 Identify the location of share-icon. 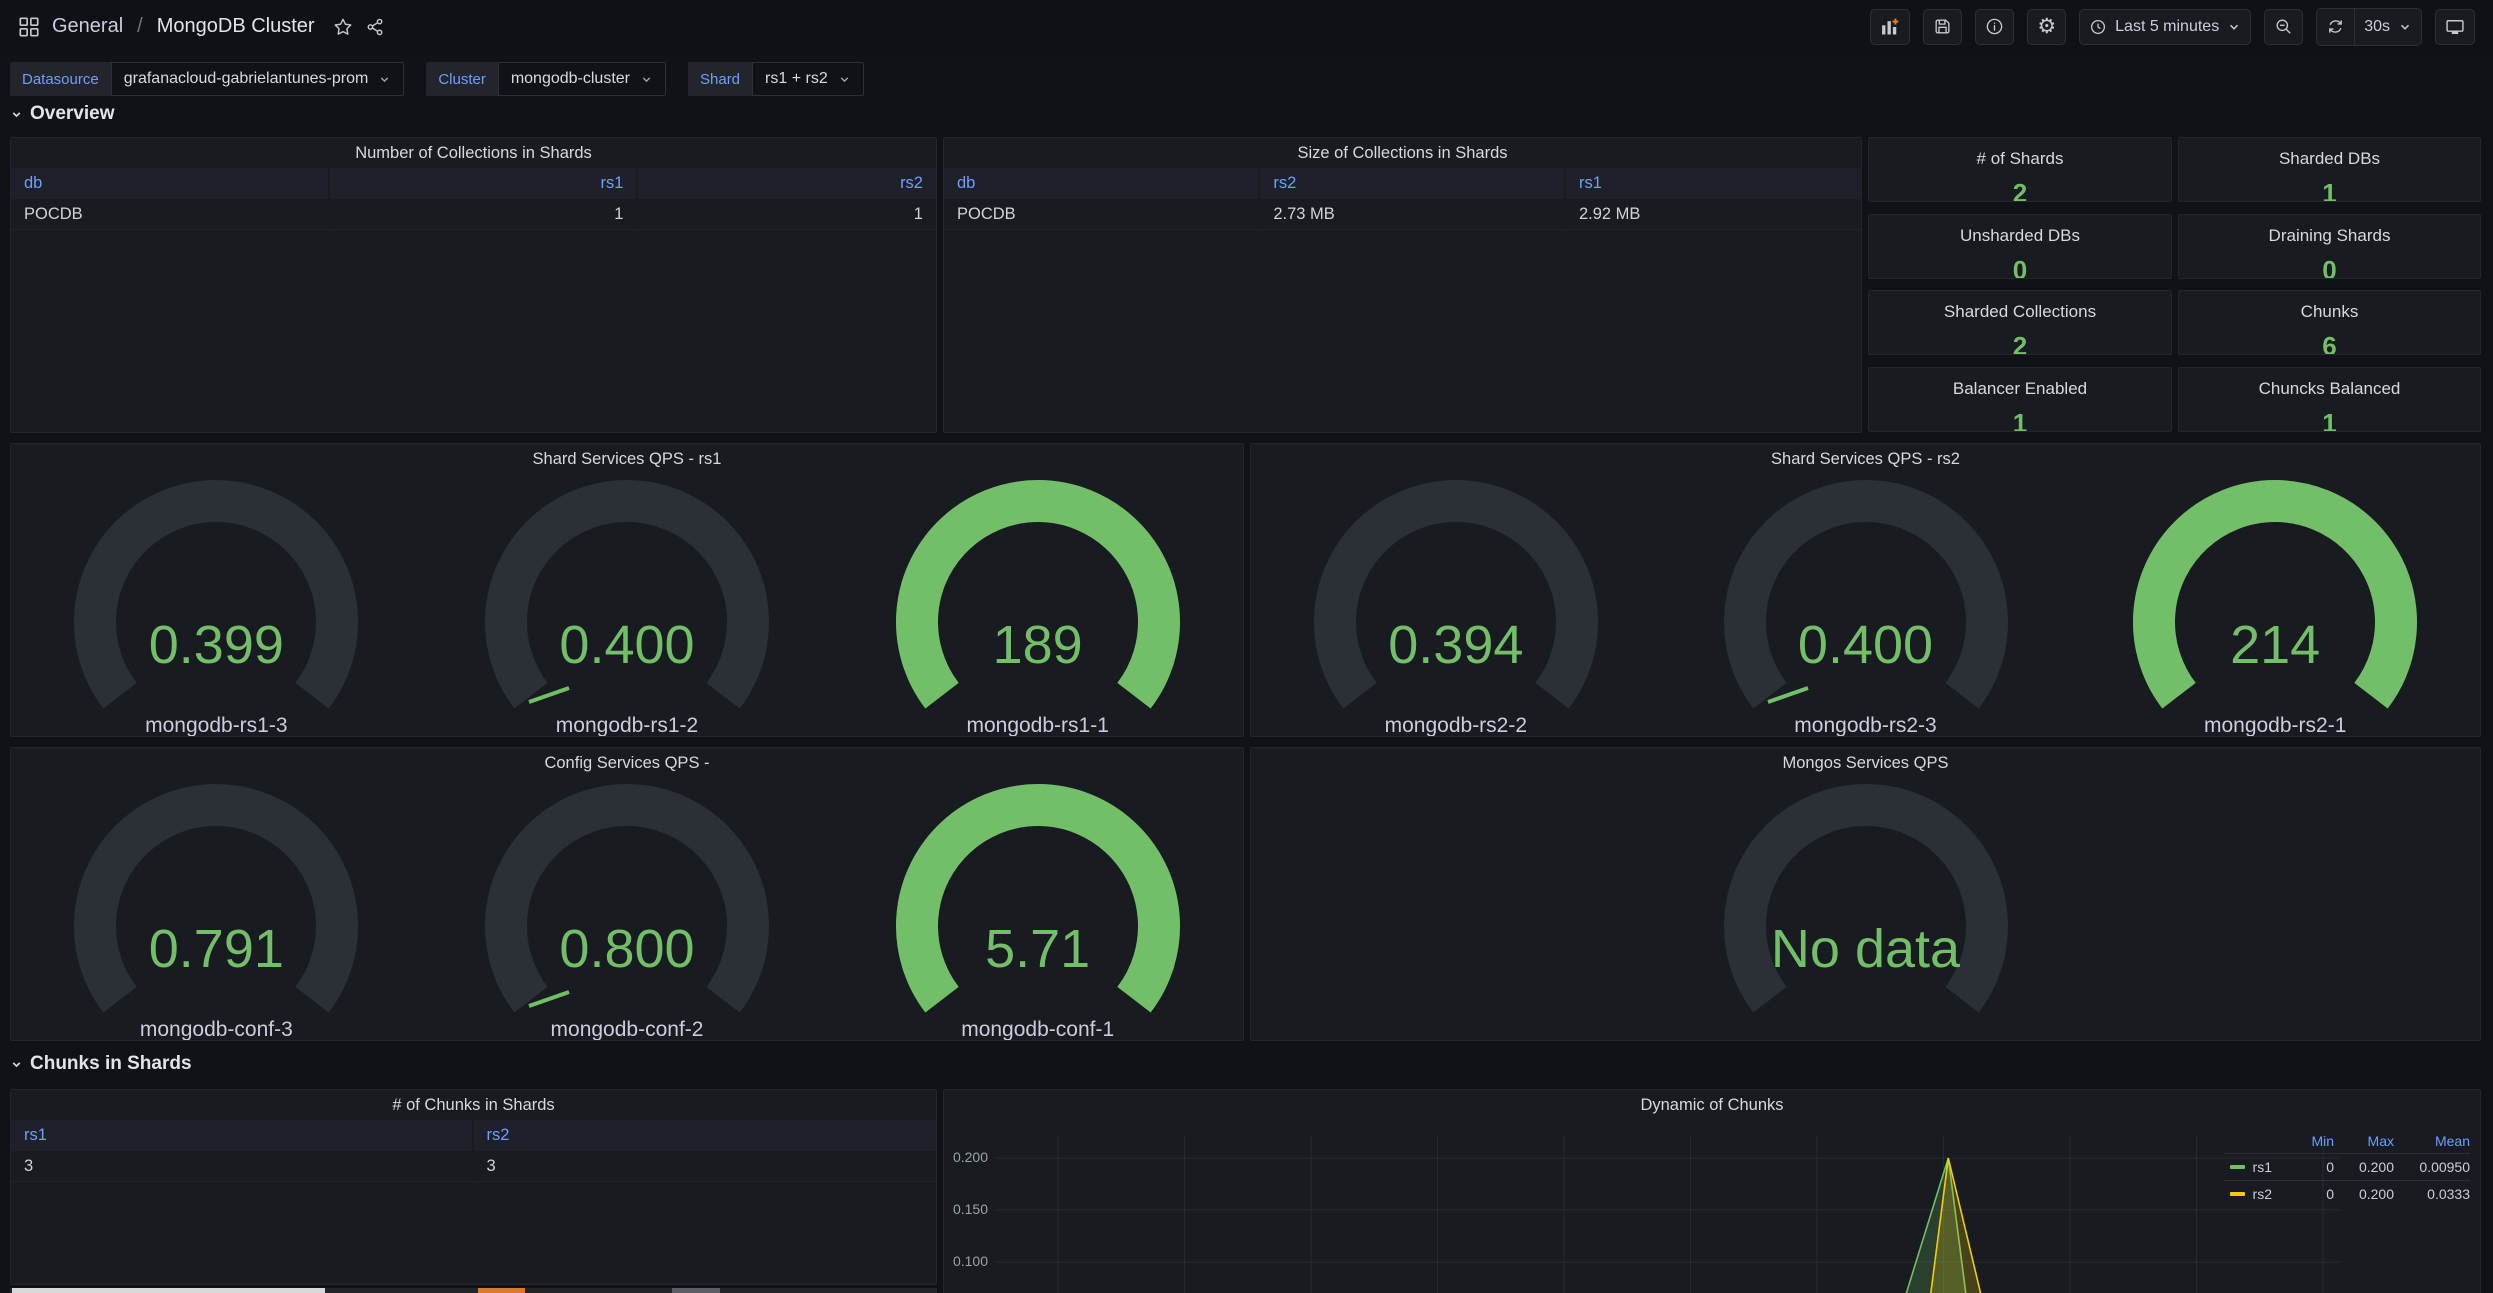
(375, 27).